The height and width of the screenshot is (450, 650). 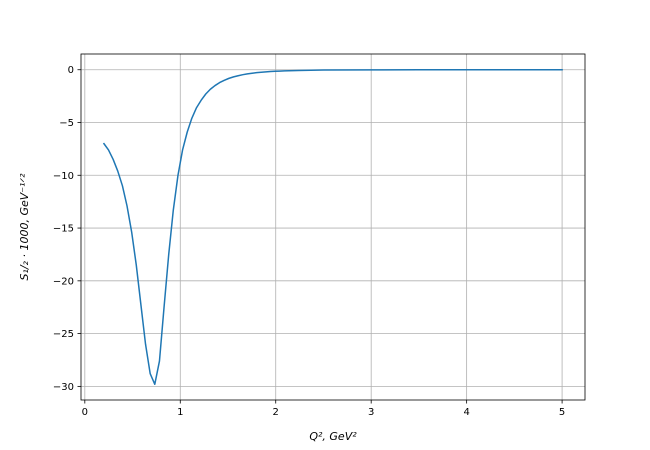 I want to click on x-tick-label: 0, so click(x=85, y=412).